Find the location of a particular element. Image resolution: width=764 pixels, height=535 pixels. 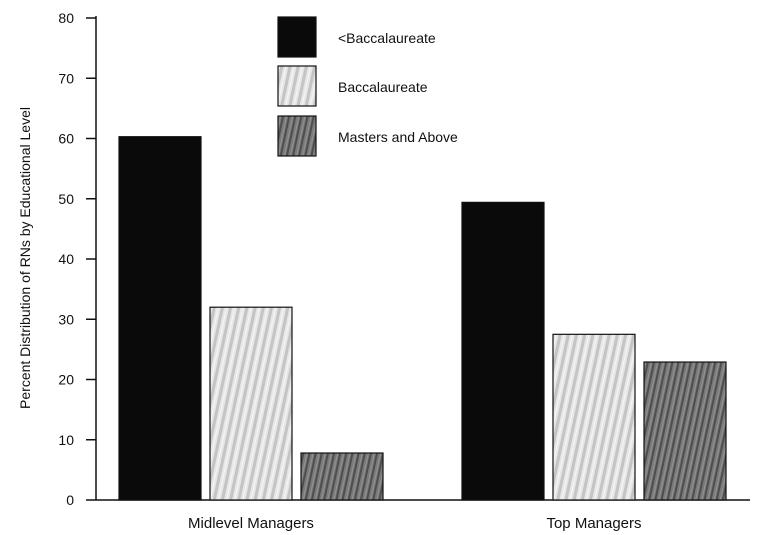

y-tick-label: 20 is located at coordinates (66, 380).